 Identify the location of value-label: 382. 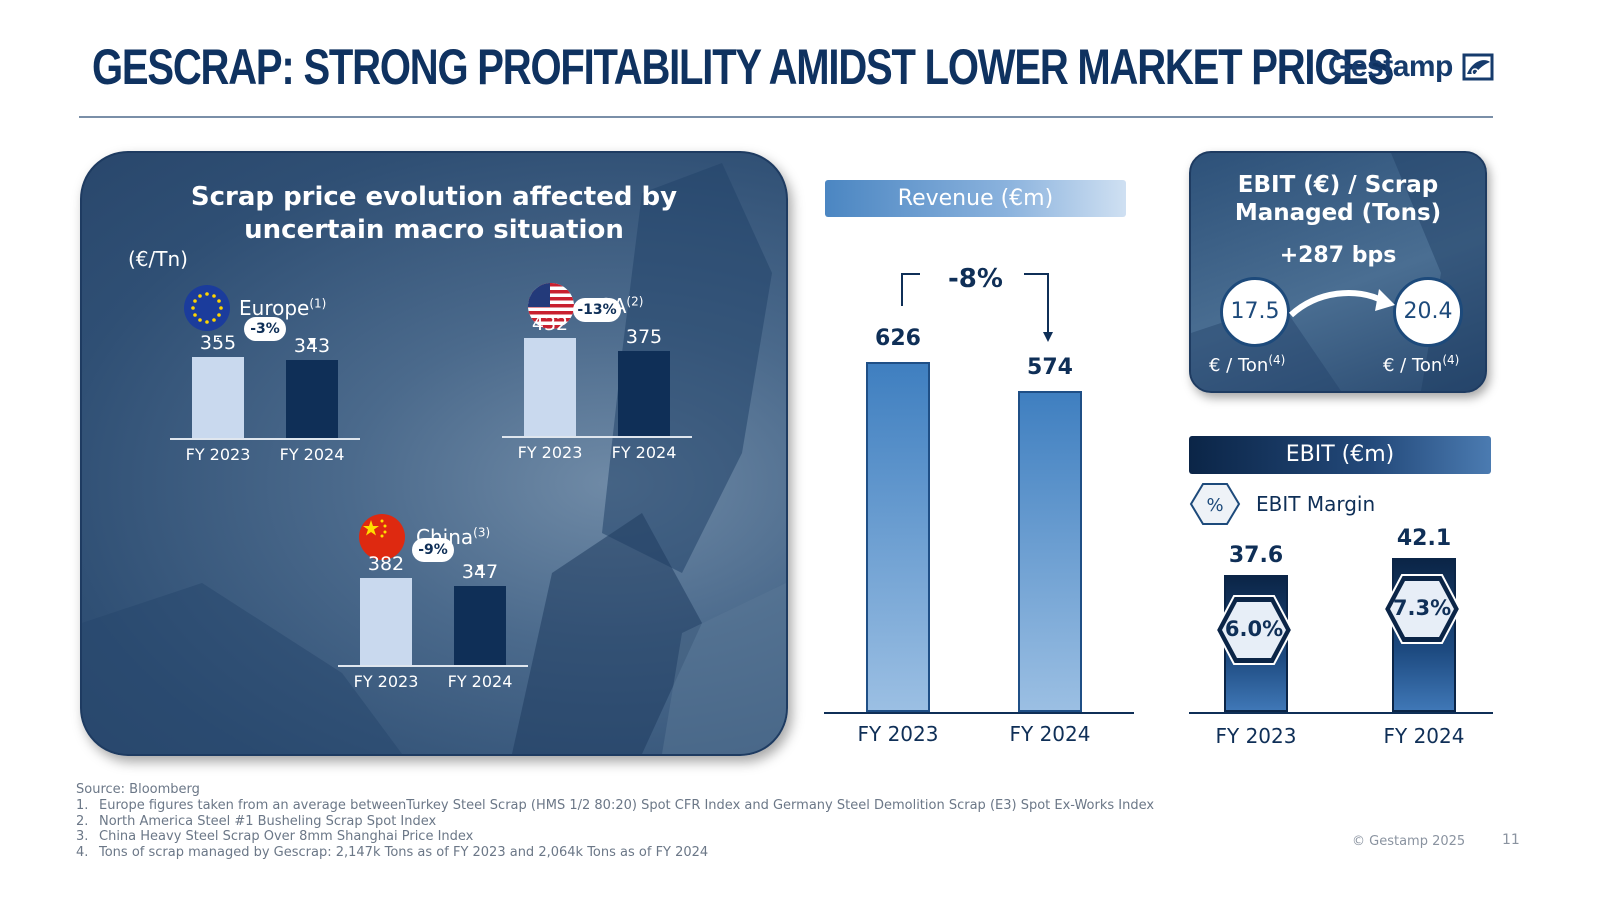
(386, 564).